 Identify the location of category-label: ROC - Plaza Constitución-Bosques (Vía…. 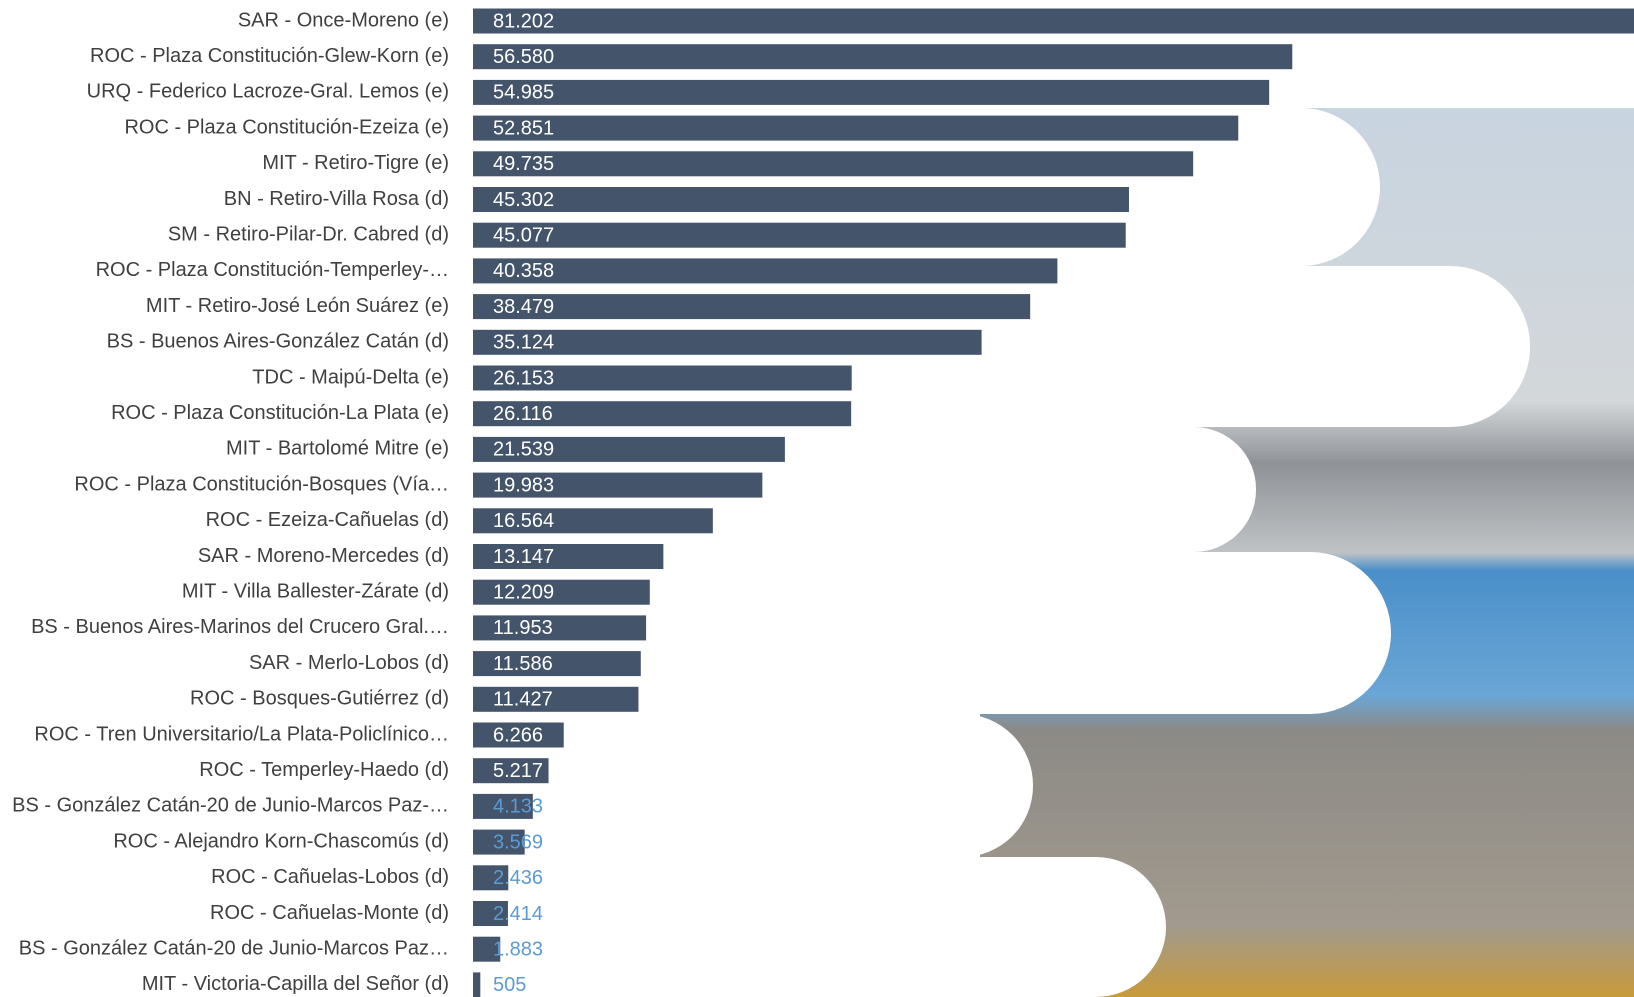
(261, 484).